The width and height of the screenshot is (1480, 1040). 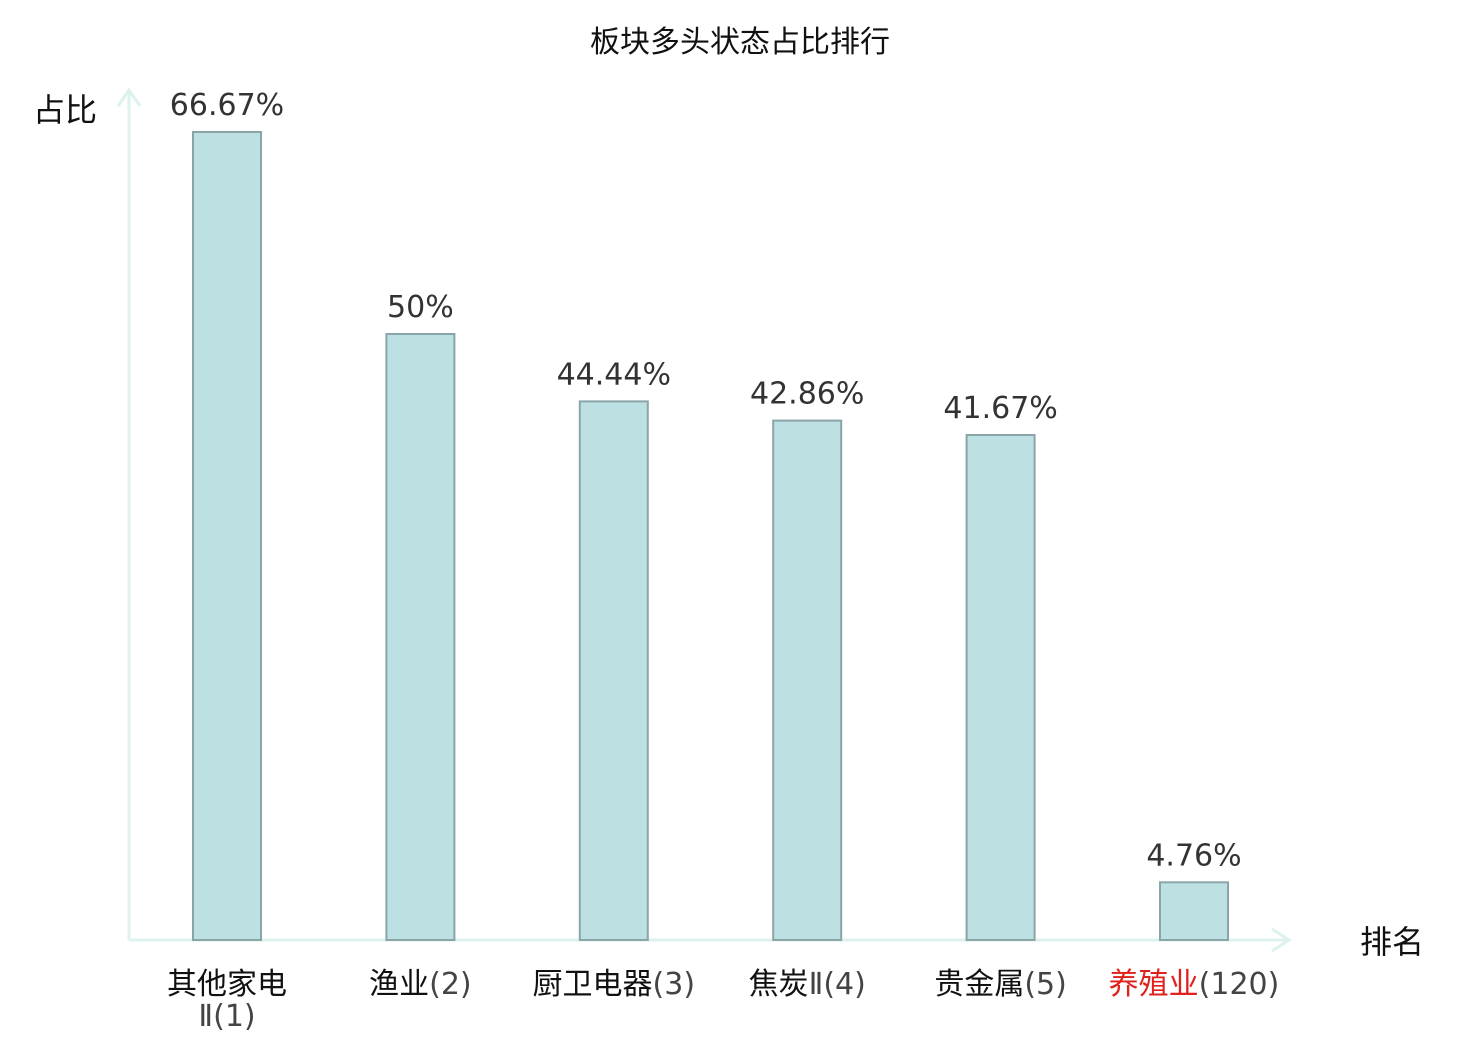 What do you see at coordinates (1000, 408) in the screenshot?
I see `data-label: 41.67%` at bounding box center [1000, 408].